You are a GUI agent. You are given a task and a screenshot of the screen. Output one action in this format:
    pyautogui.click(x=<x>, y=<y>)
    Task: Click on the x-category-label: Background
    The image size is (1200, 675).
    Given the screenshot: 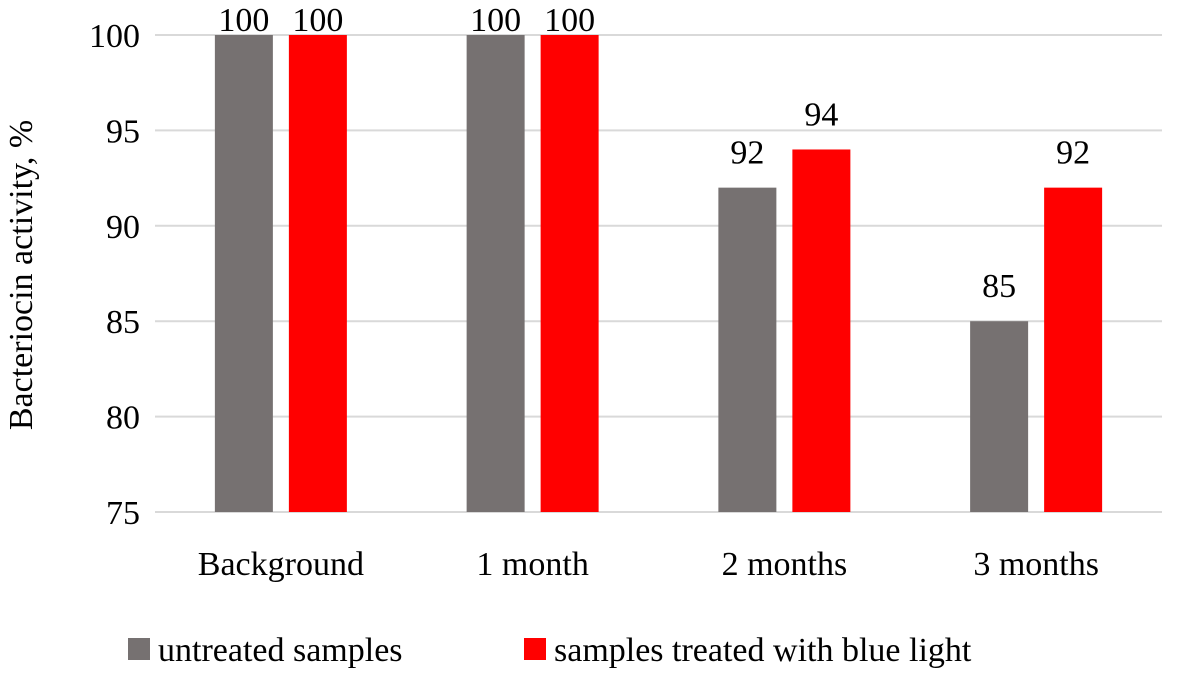 What is the action you would take?
    pyautogui.click(x=281, y=564)
    